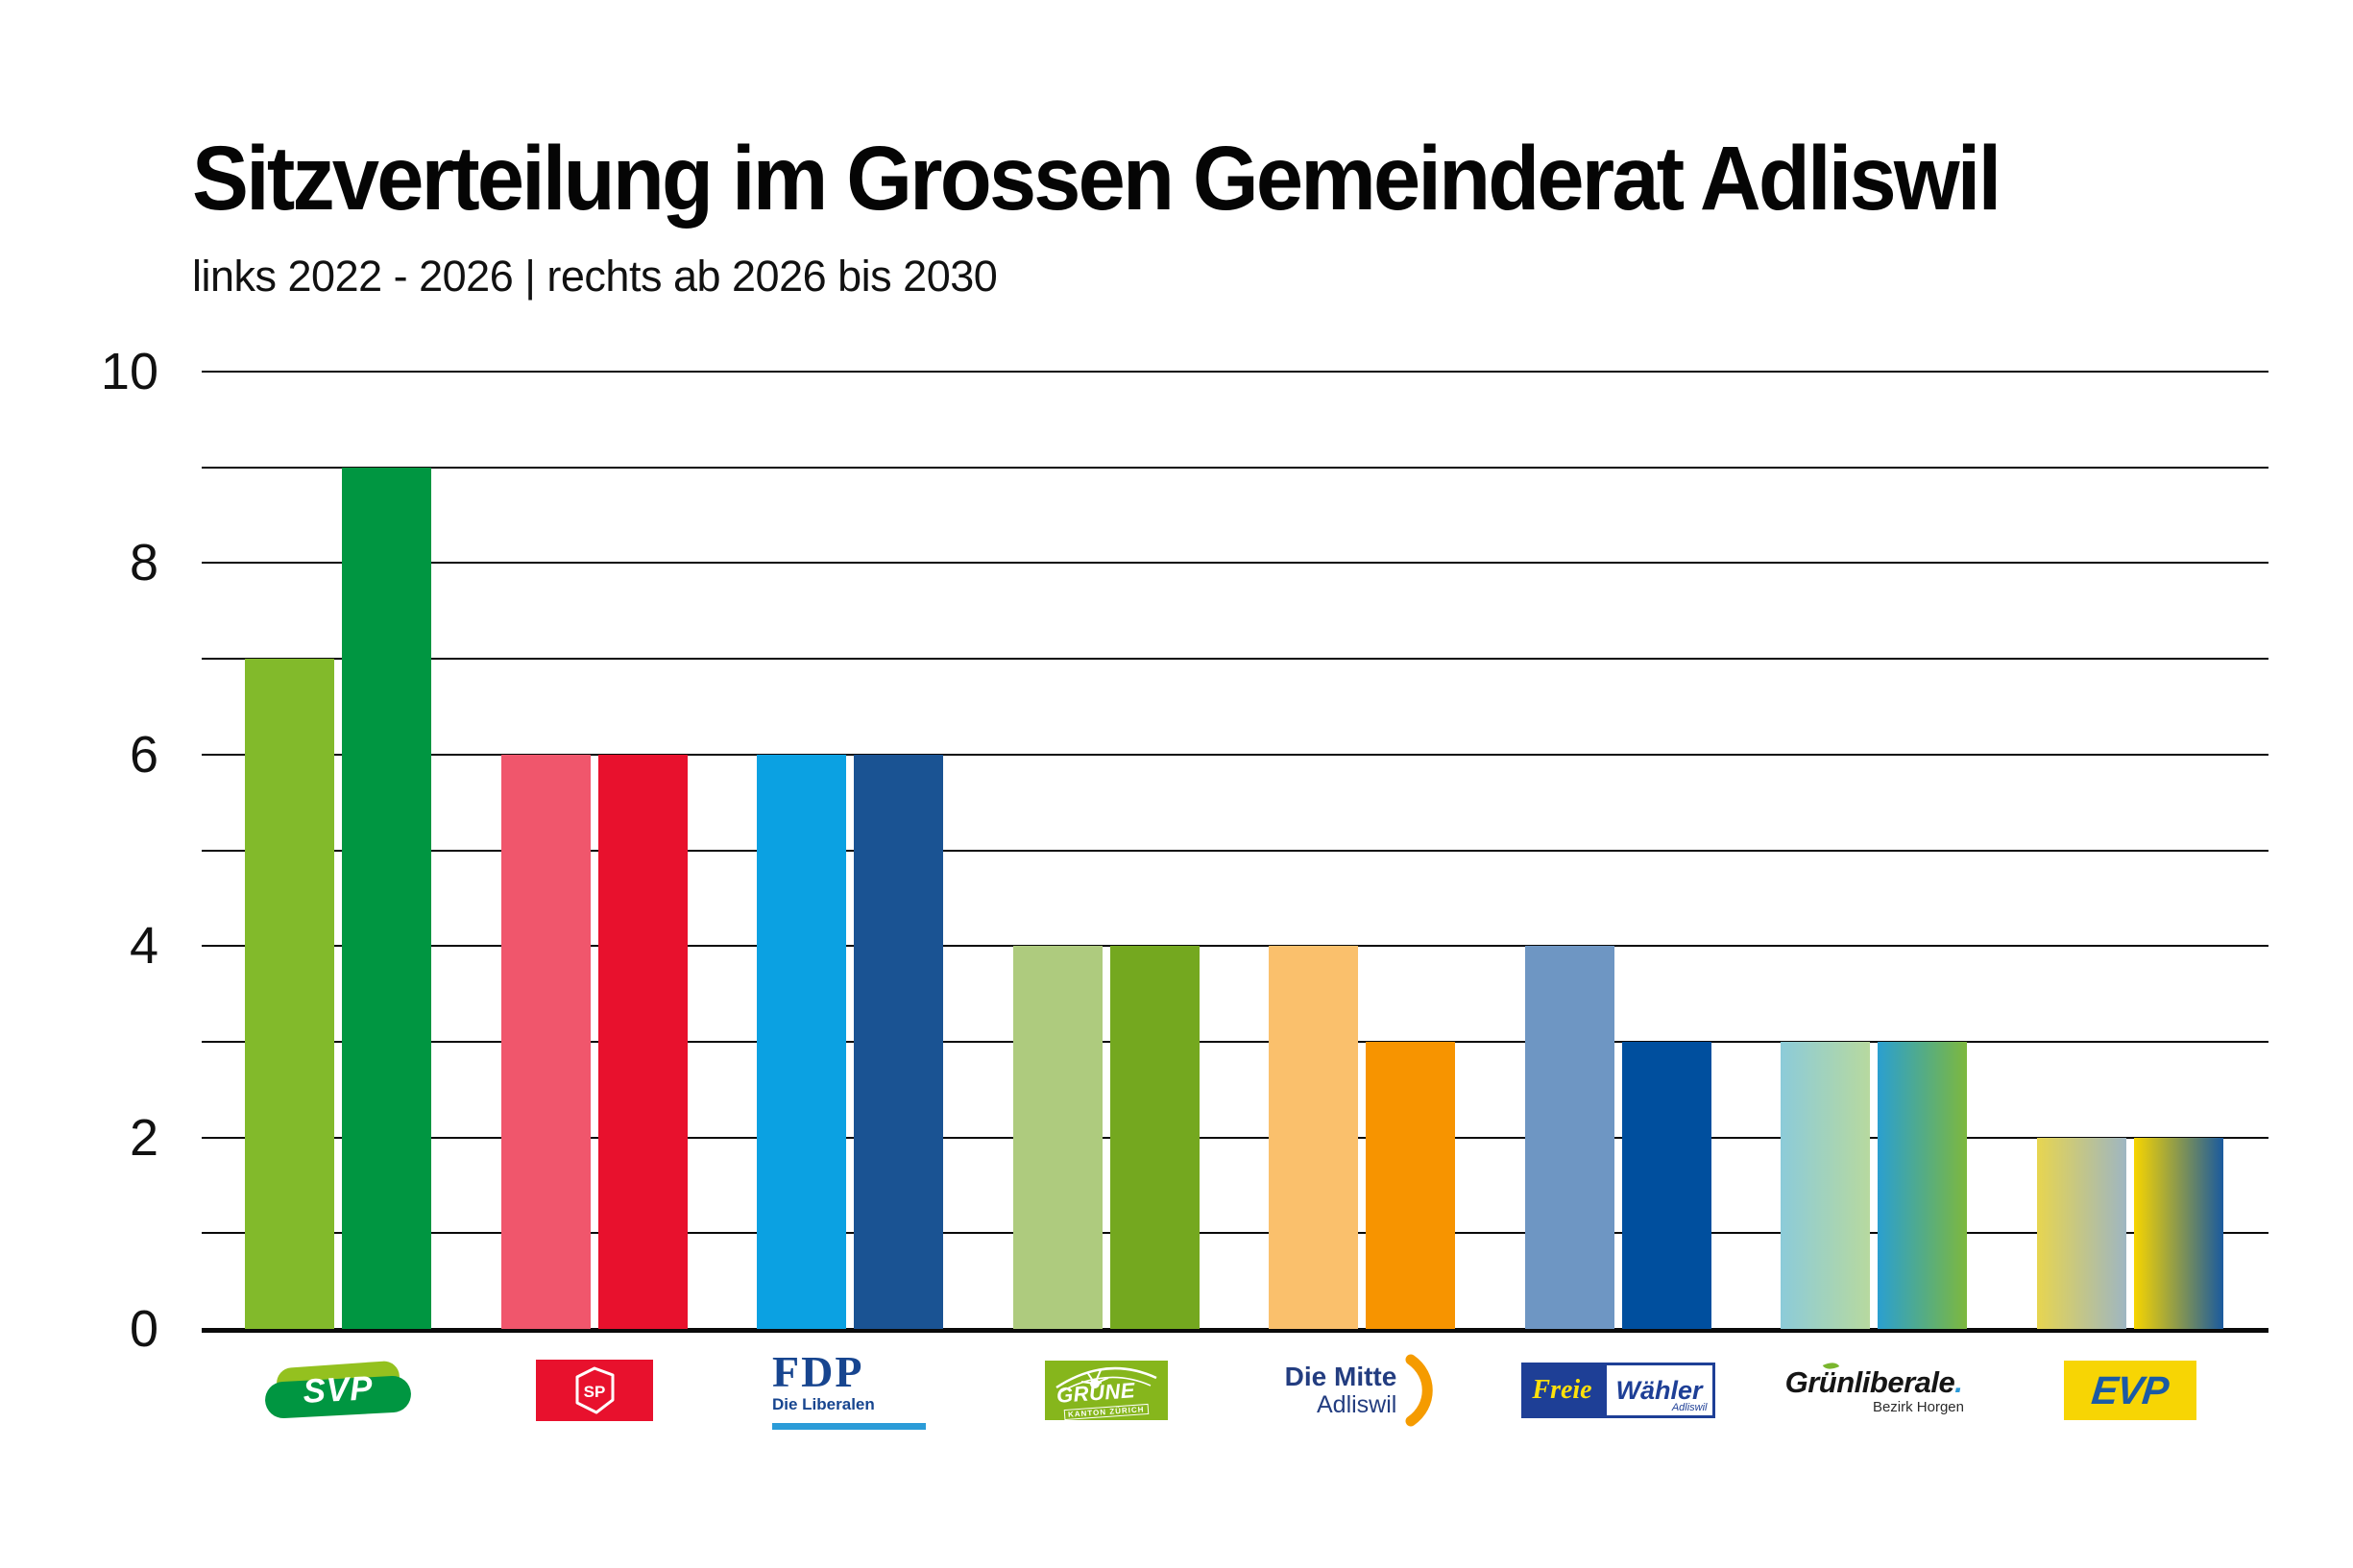 The height and width of the screenshot is (1568, 2353). Describe the element at coordinates (289, 994) in the screenshot. I see `bar-svp-links` at that location.